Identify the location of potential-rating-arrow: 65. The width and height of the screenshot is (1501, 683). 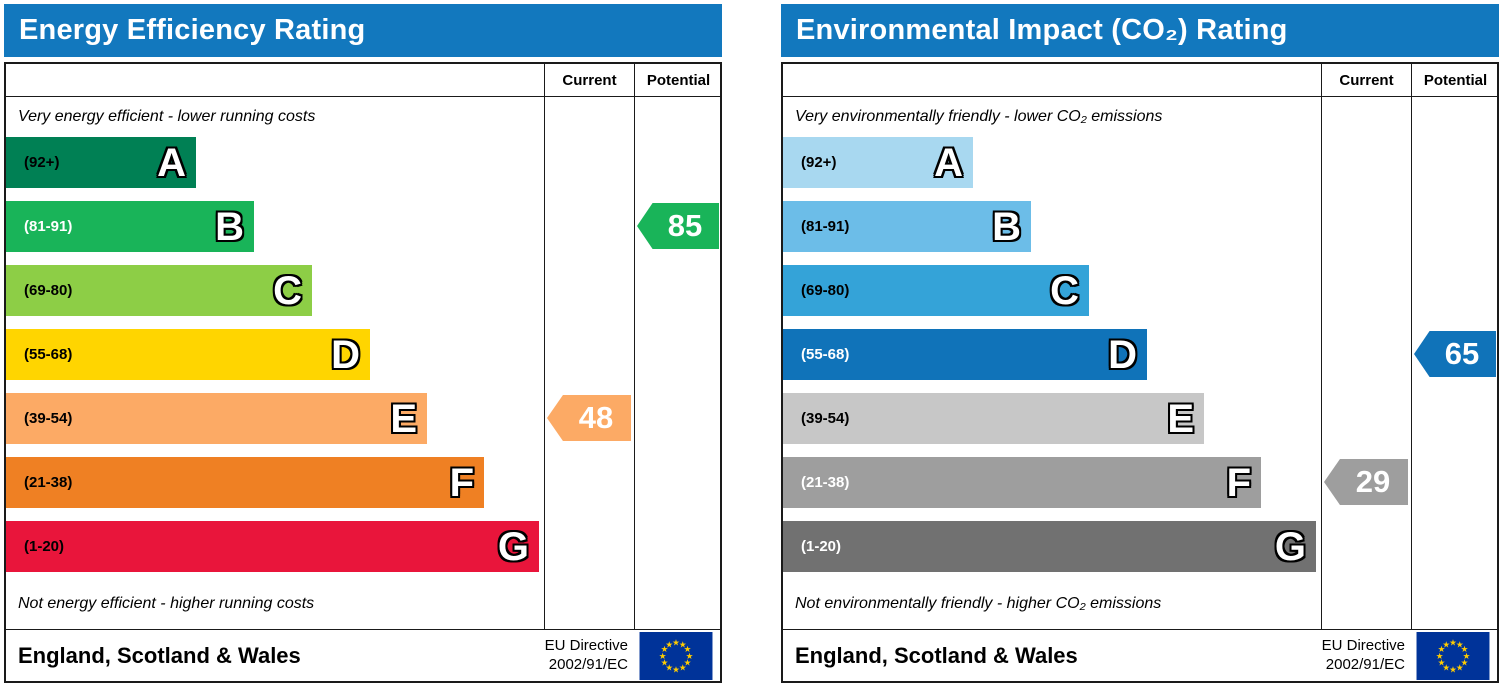
(1455, 354).